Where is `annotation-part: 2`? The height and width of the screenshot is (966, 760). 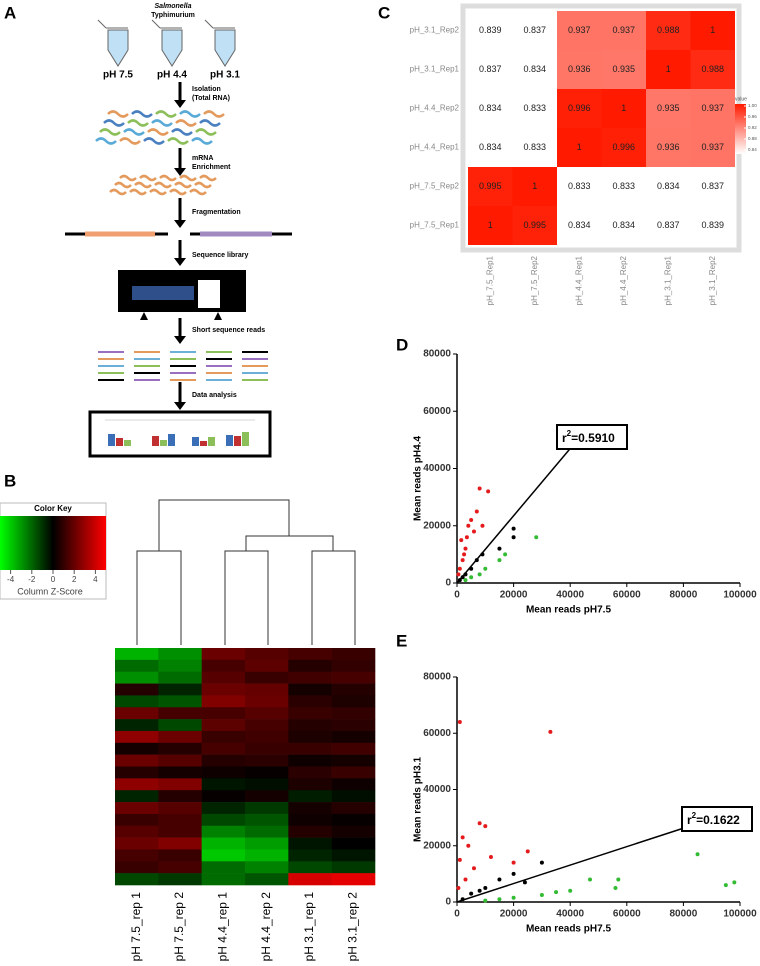 annotation-part: 2 is located at coordinates (569, 433).